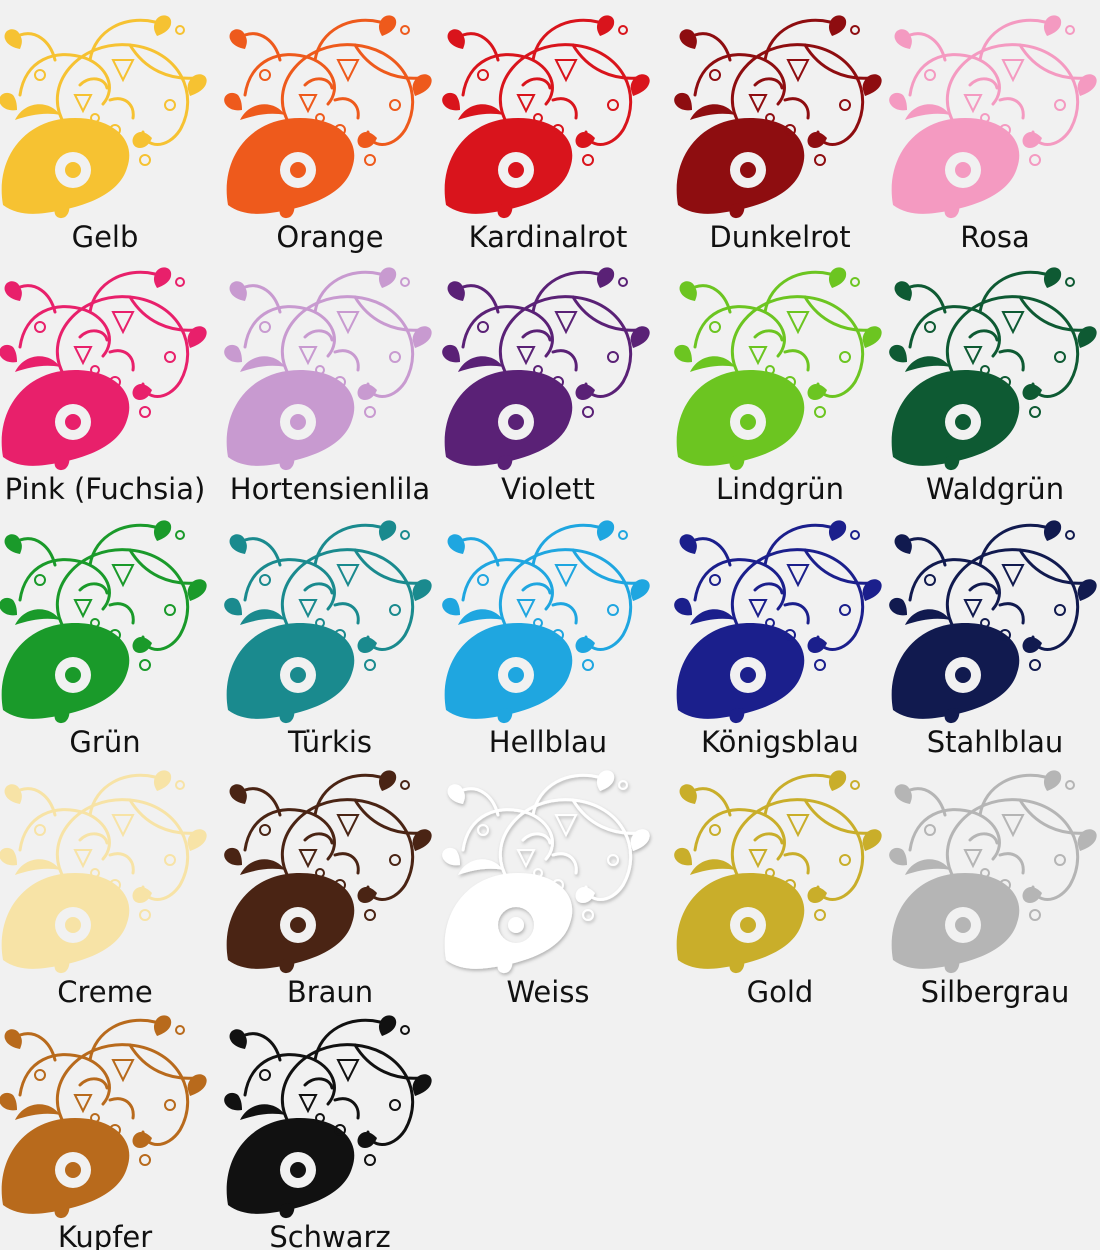  I want to click on color-label: Pink (Fuchsia), so click(105, 489).